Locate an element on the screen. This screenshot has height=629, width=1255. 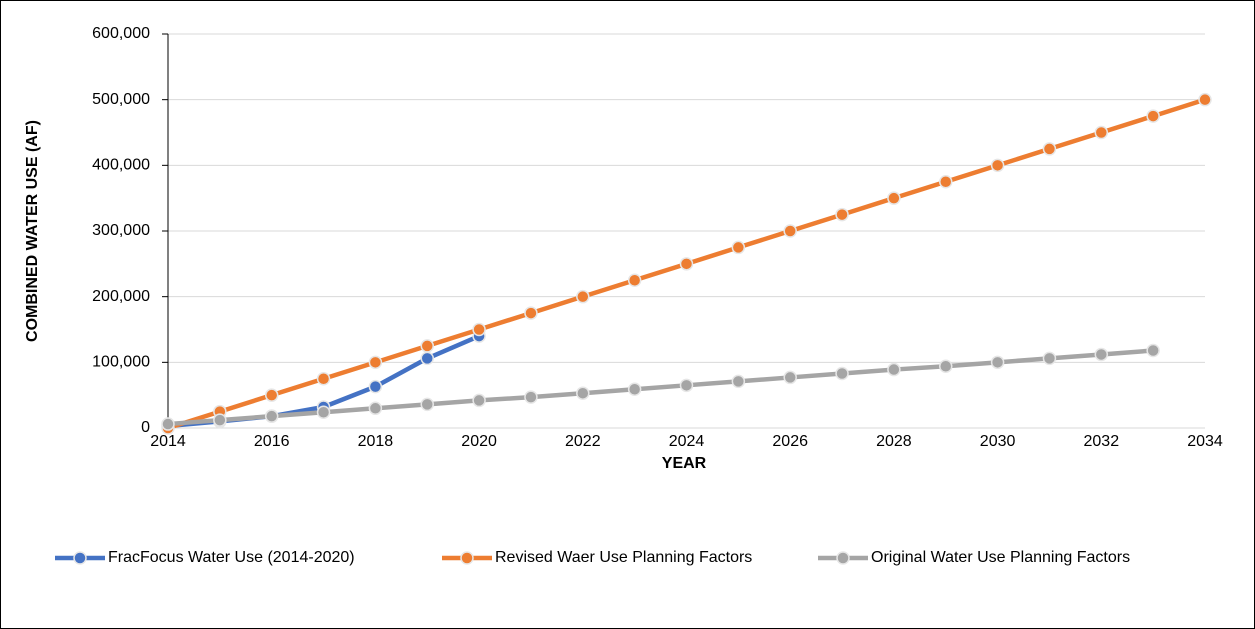
x-axis-title: YEAR is located at coordinates (684, 463).